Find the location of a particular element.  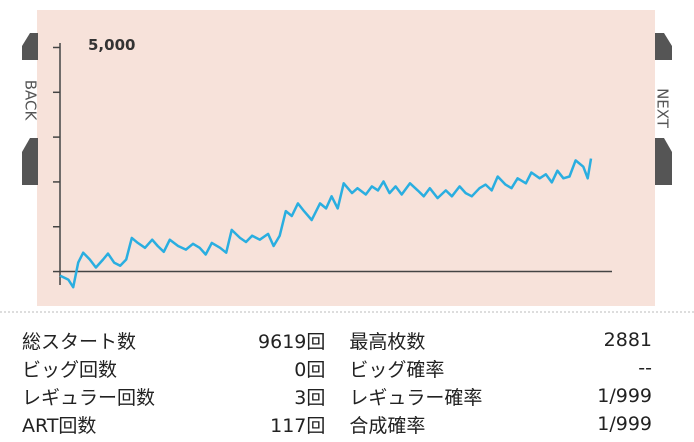

y-tick-label: 5,000 is located at coordinates (111, 45).